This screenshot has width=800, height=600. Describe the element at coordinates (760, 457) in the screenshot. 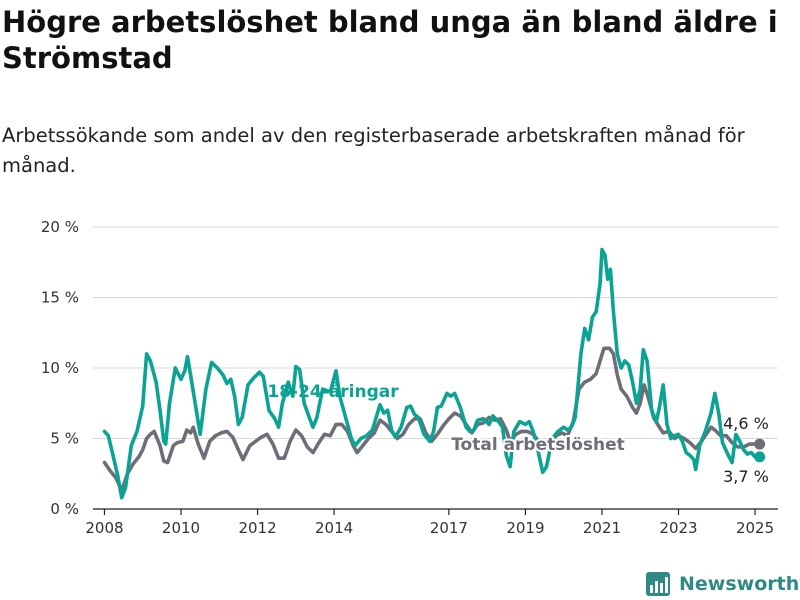

I see `youth-endpoint-dot` at that location.